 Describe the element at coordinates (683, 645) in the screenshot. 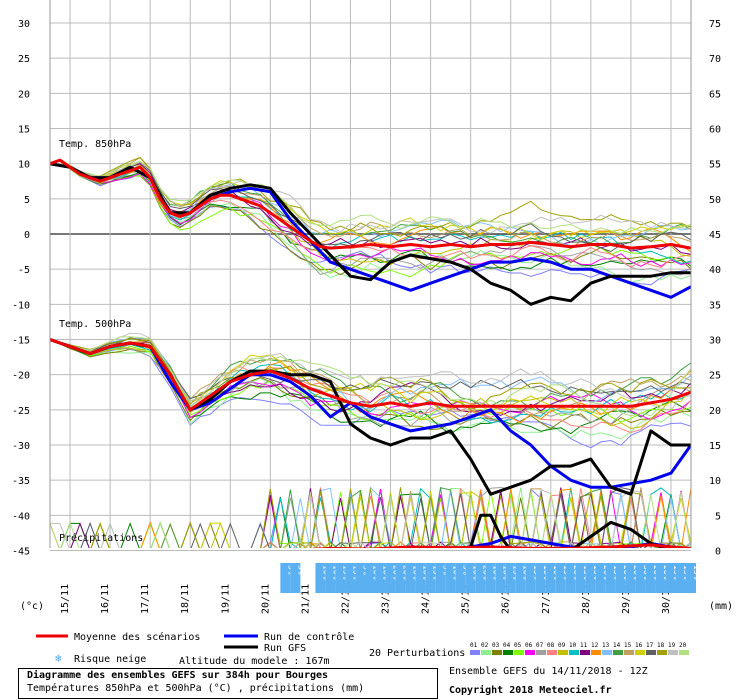

I see `perturbation-id: 20` at that location.